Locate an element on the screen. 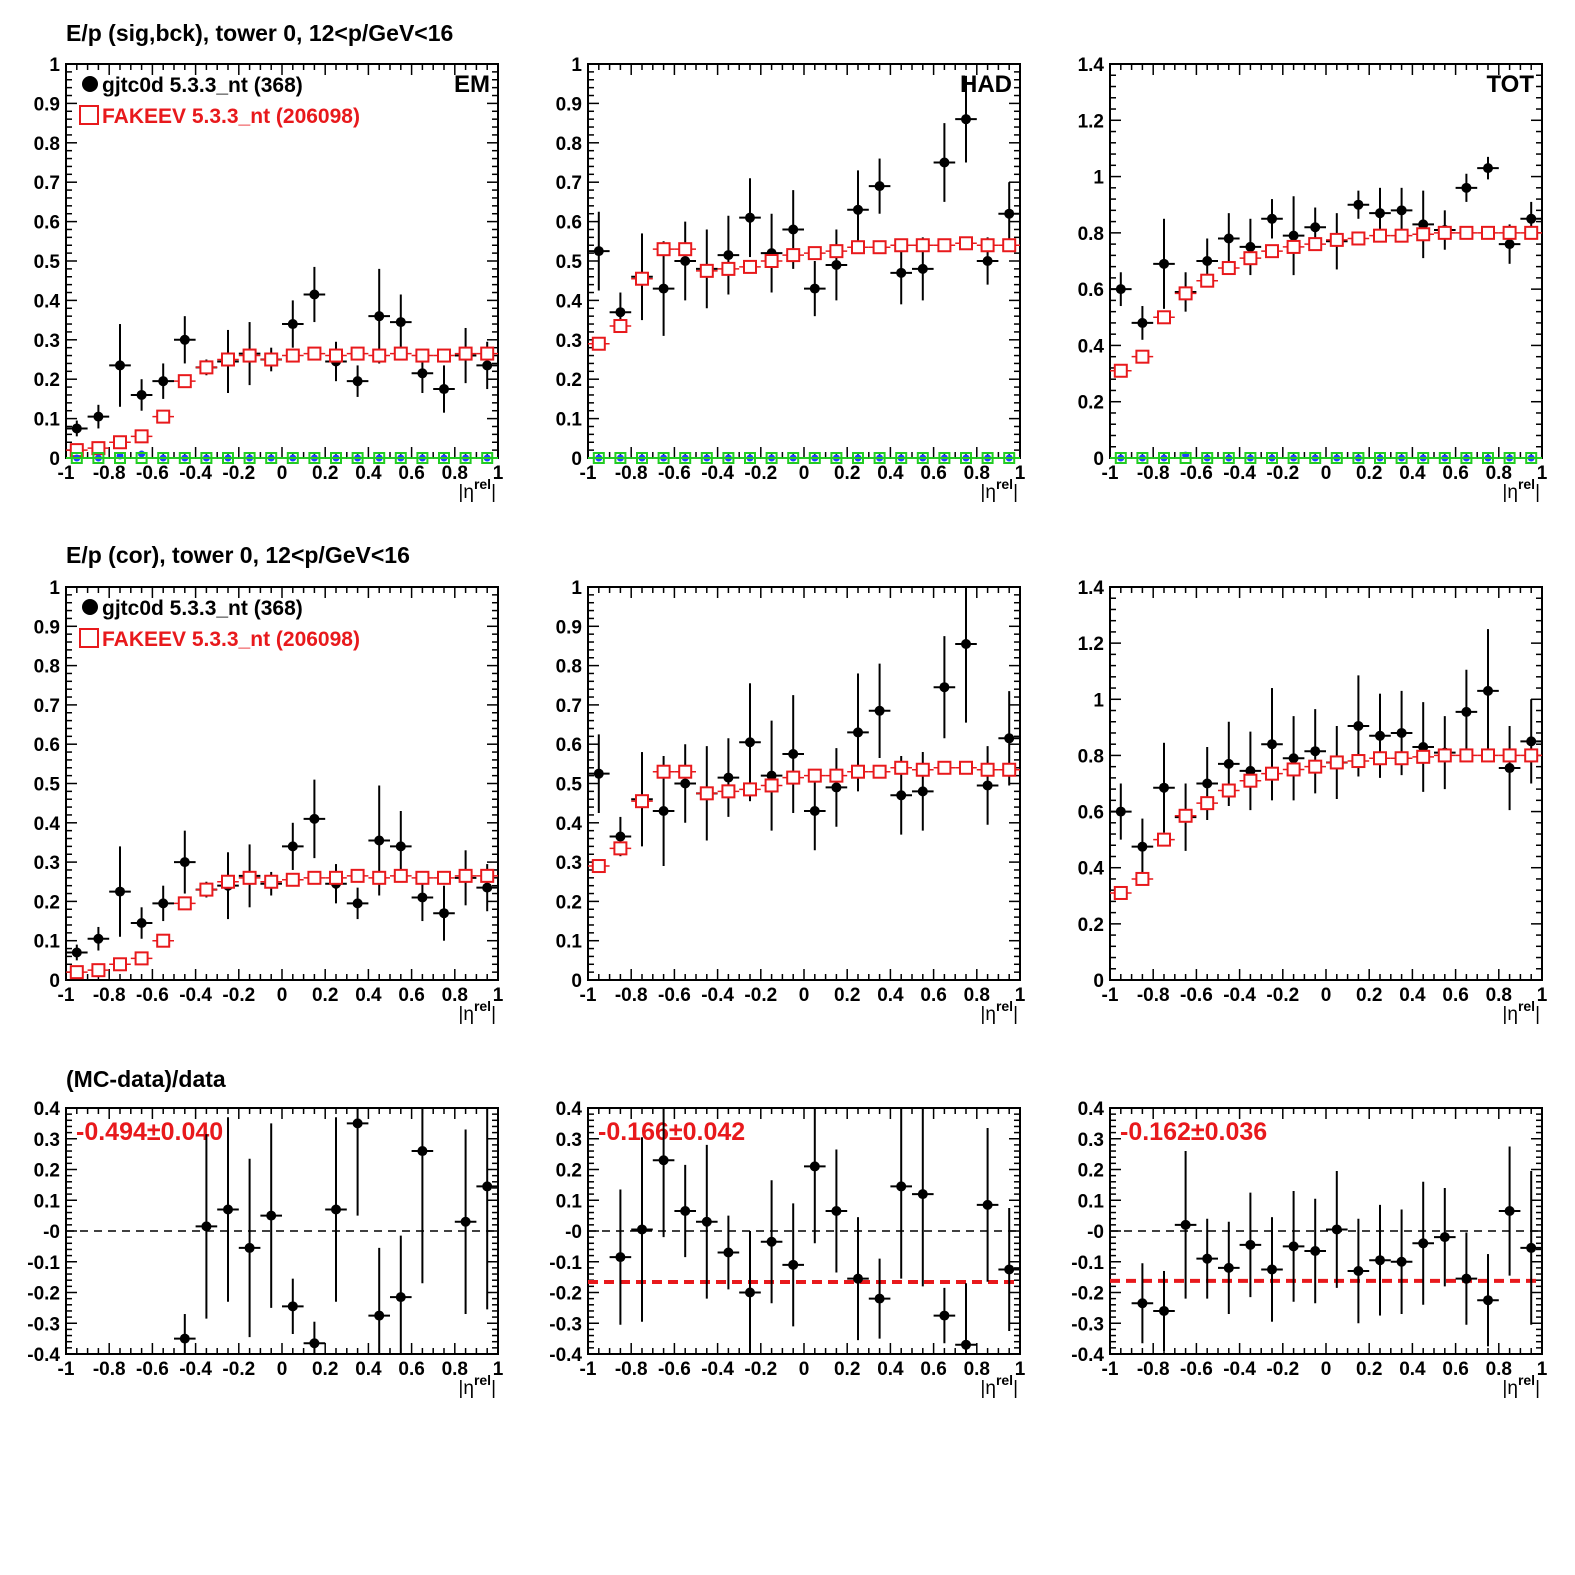 Image resolution: width=1575 pixels, height=1575 pixels. x-tick-label: -0.4 is located at coordinates (1239, 473).